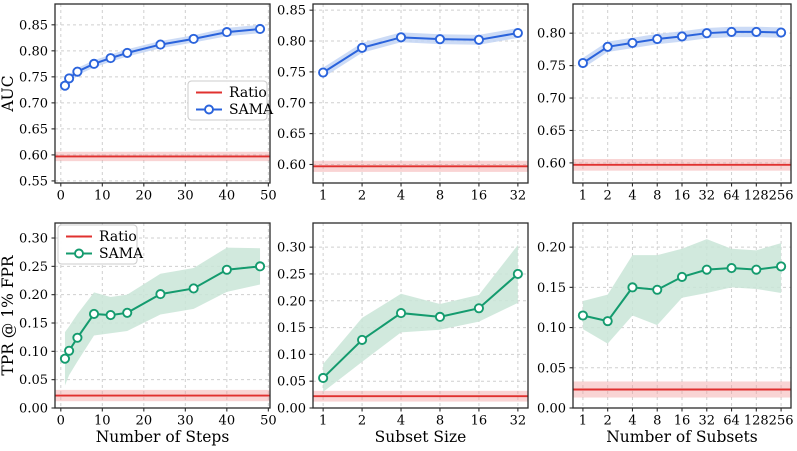 The width and height of the screenshot is (797, 451). Describe the element at coordinates (362, 421) in the screenshot. I see `x-tick-label: 2` at that location.